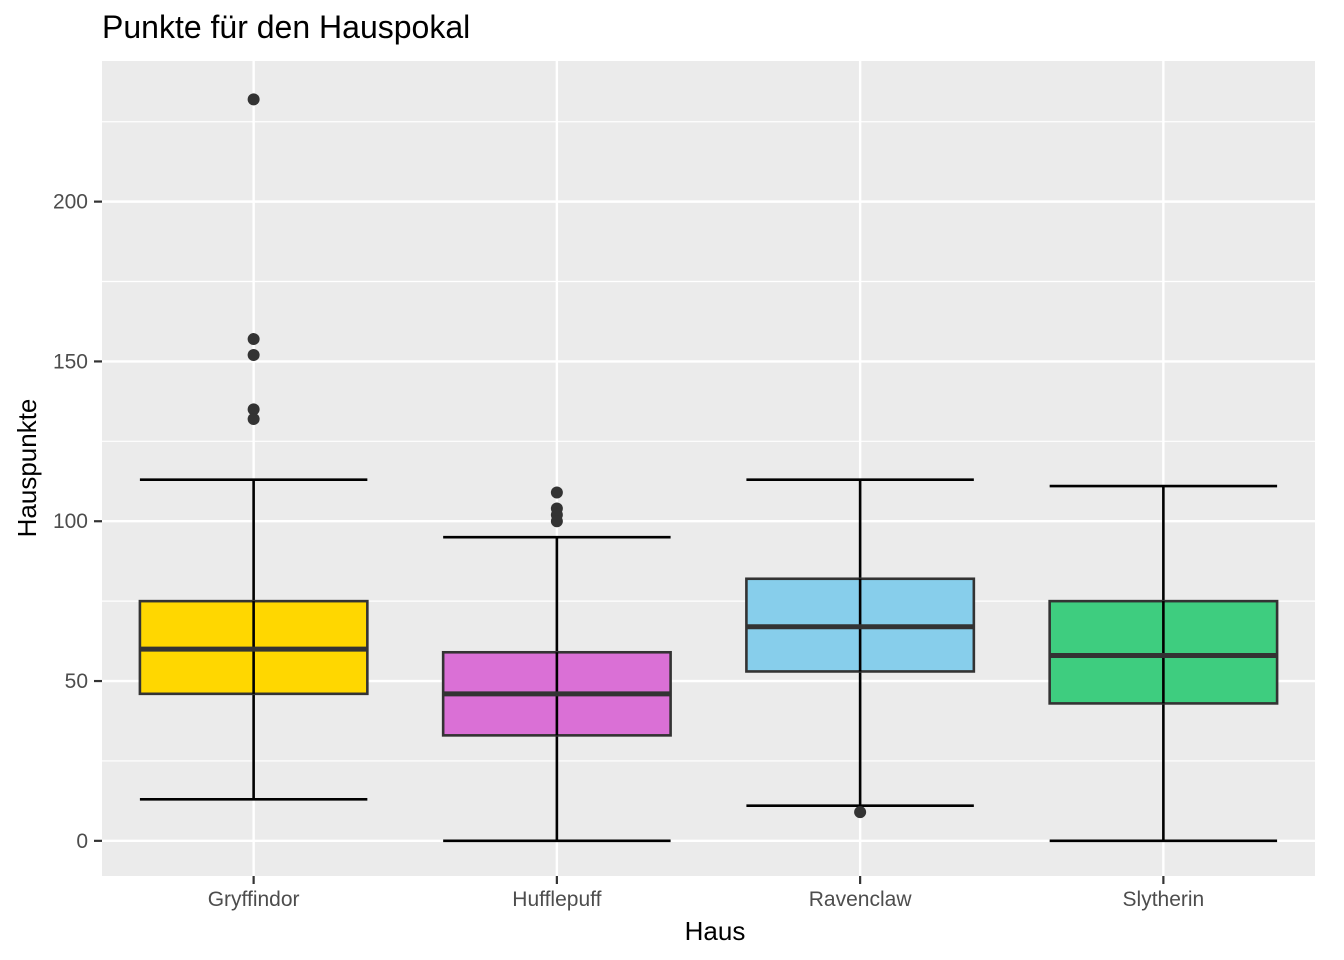  What do you see at coordinates (76, 681) in the screenshot?
I see `y-tick-label: 50` at bounding box center [76, 681].